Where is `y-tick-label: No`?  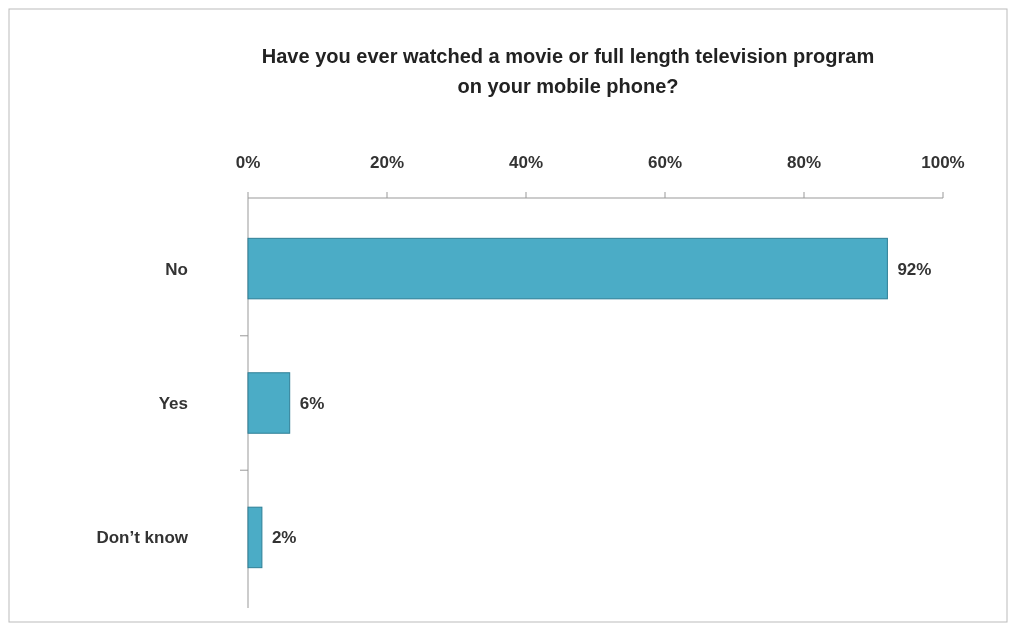 y-tick-label: No is located at coordinates (176, 269).